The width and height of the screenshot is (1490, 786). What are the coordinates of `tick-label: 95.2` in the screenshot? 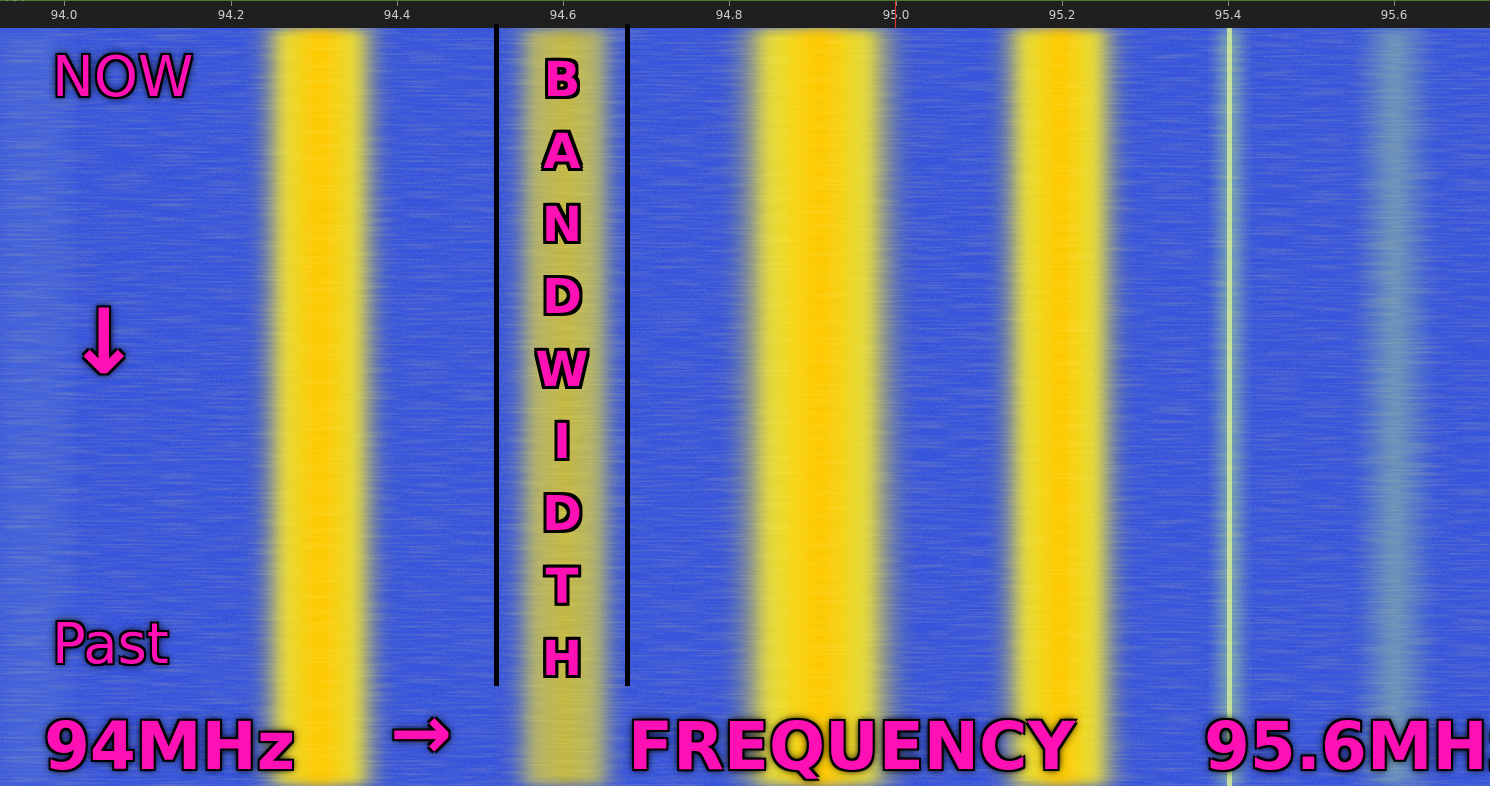 It's located at (1062, 15).